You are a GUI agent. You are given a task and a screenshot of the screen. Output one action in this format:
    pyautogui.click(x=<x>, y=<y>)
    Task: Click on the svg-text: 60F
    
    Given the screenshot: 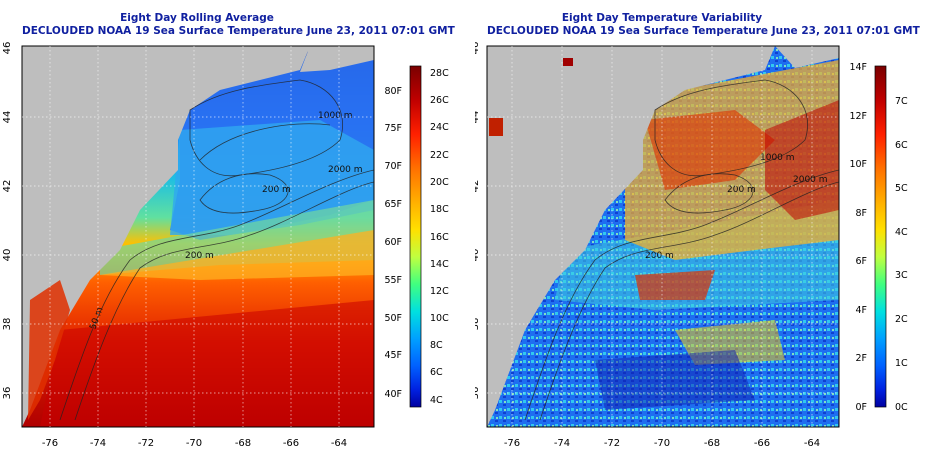 What is the action you would take?
    pyautogui.click(x=393, y=242)
    